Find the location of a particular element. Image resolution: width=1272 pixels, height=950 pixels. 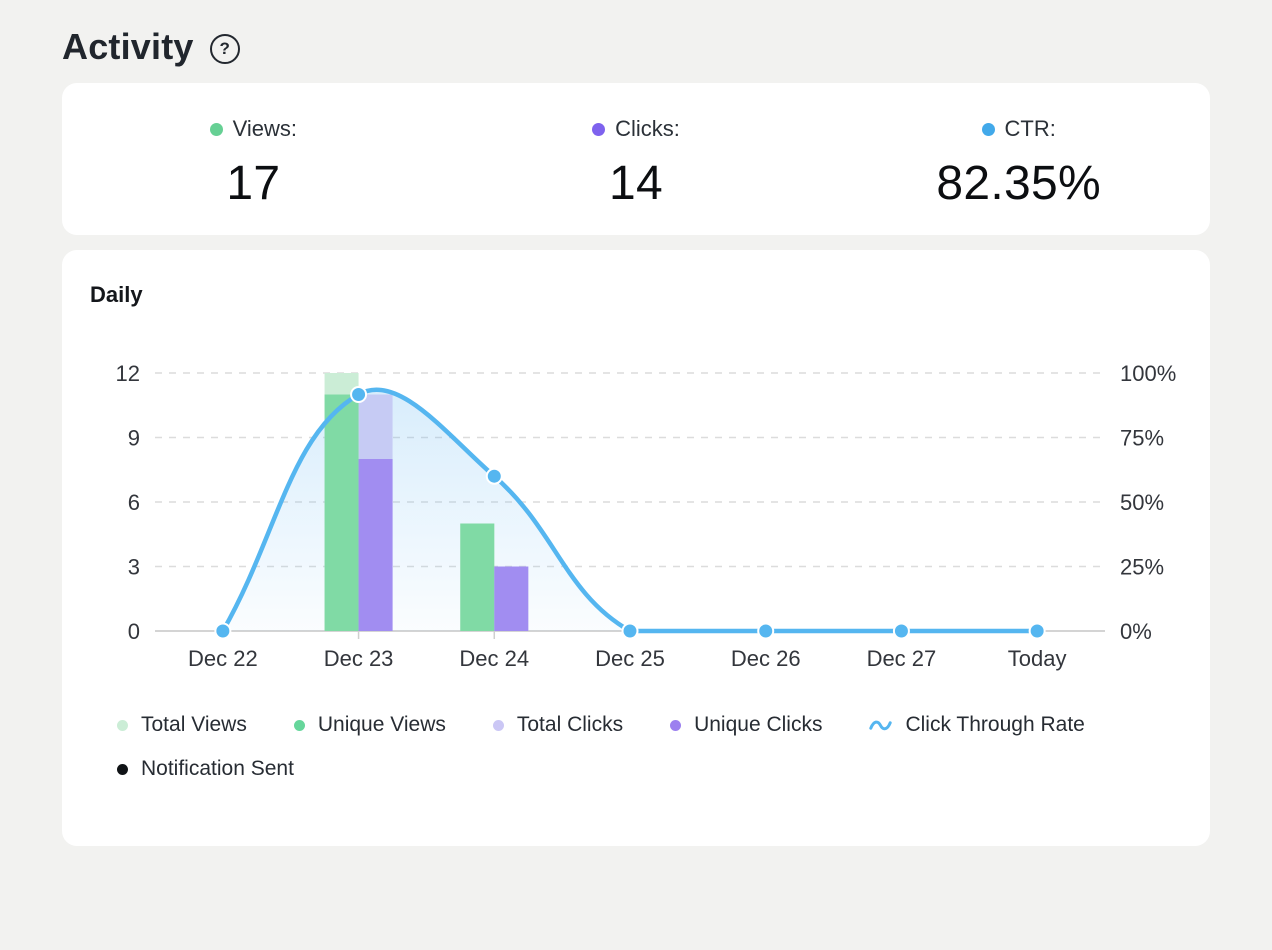

legend-item-notification-sent: Notification Sent is located at coordinates (205, 769).